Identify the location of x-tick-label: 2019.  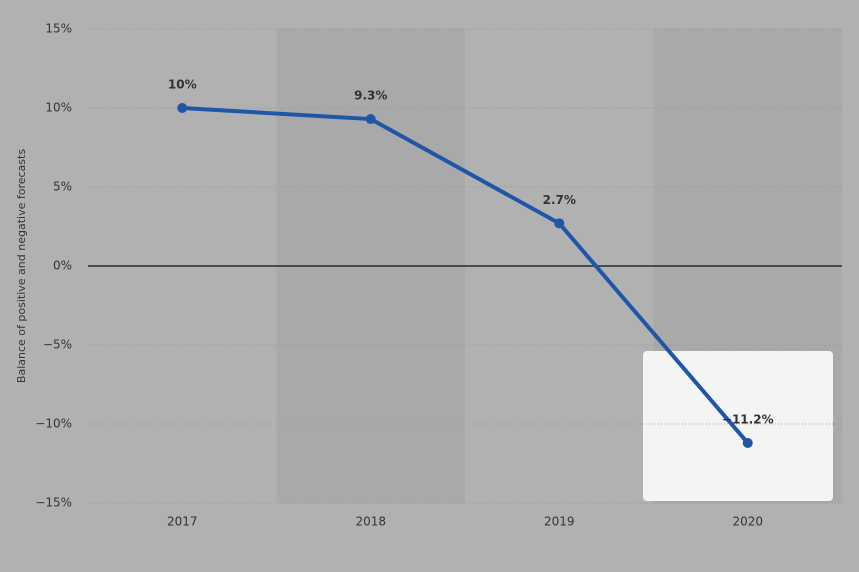
(559, 522).